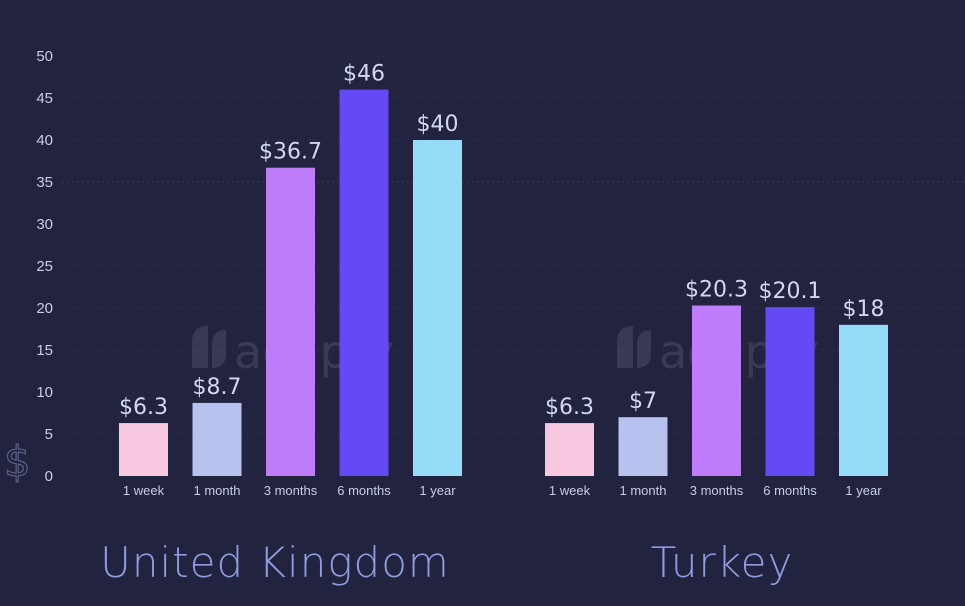 Image resolution: width=965 pixels, height=606 pixels. I want to click on y-tick-label: 15, so click(44, 350).